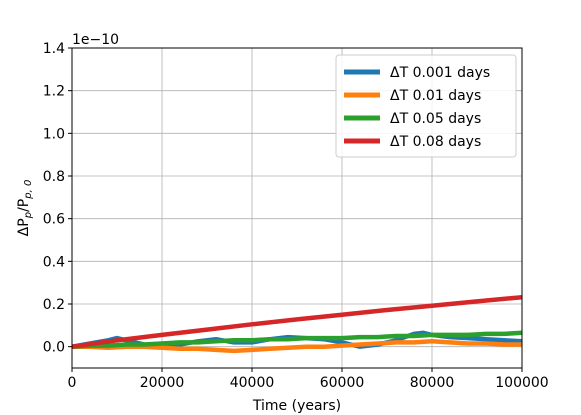 The image size is (581, 415). Describe the element at coordinates (440, 73) in the screenshot. I see `legend-entry: ΔT 0.001 days` at that location.